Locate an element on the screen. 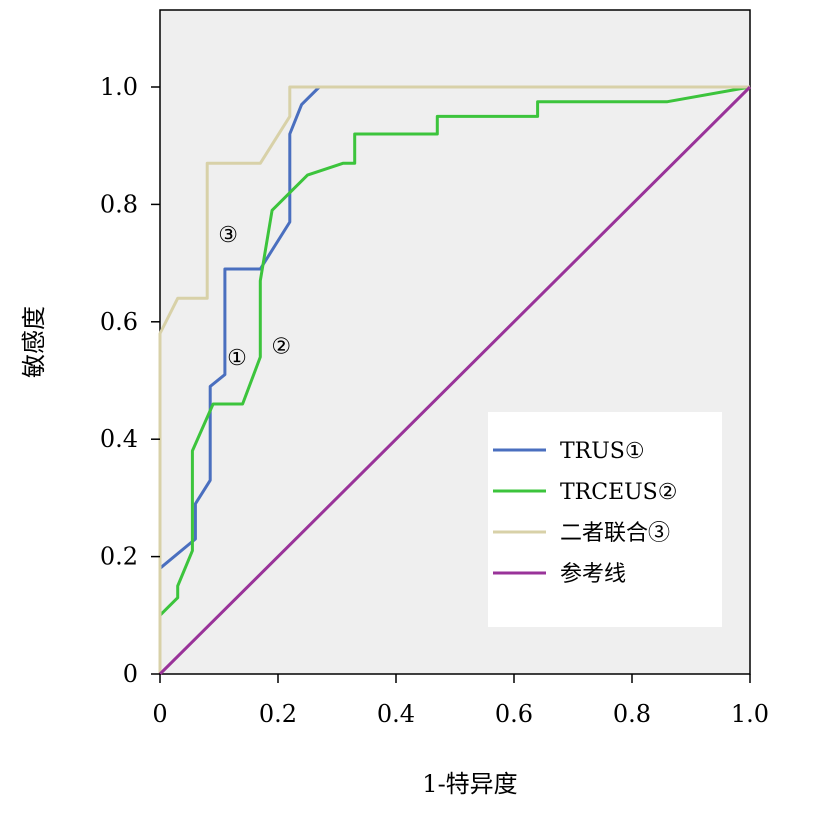 The image size is (827, 820). legend-label: 参考线 is located at coordinates (593, 574).